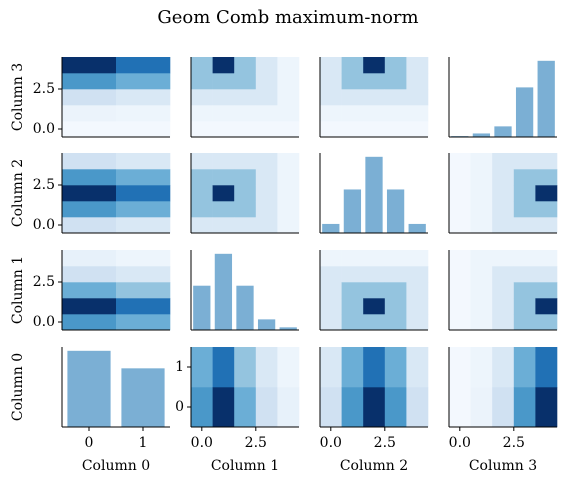  I want to click on y-tick-label: 0.0, so click(44, 322).